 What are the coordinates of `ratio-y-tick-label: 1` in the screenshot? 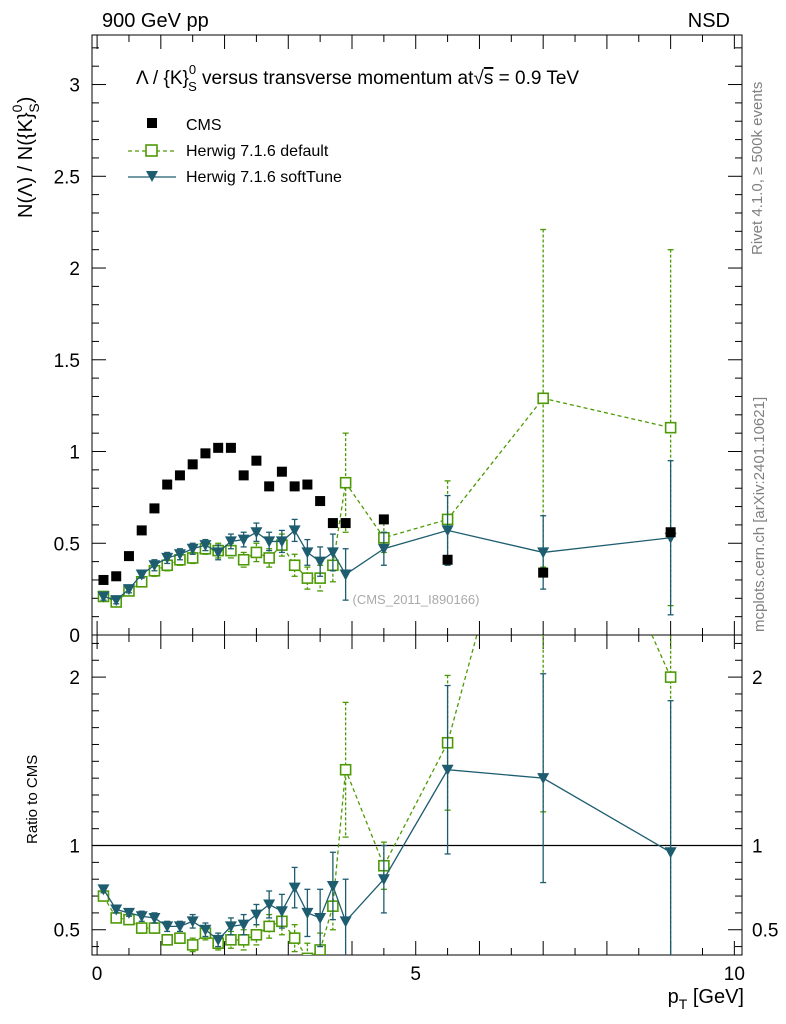 It's located at (74, 847).